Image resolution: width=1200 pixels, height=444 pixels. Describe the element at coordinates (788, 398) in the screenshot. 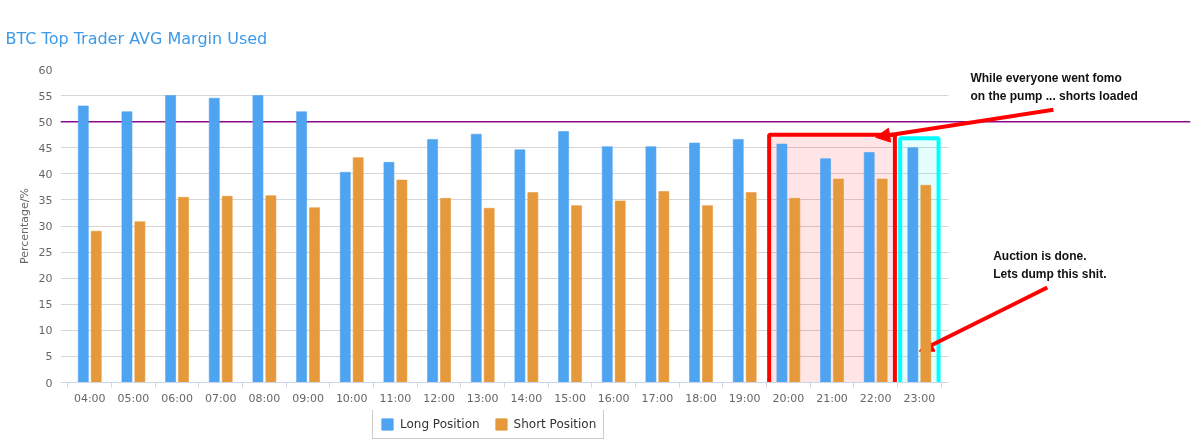

I see `x-tick-label: 20:00` at that location.